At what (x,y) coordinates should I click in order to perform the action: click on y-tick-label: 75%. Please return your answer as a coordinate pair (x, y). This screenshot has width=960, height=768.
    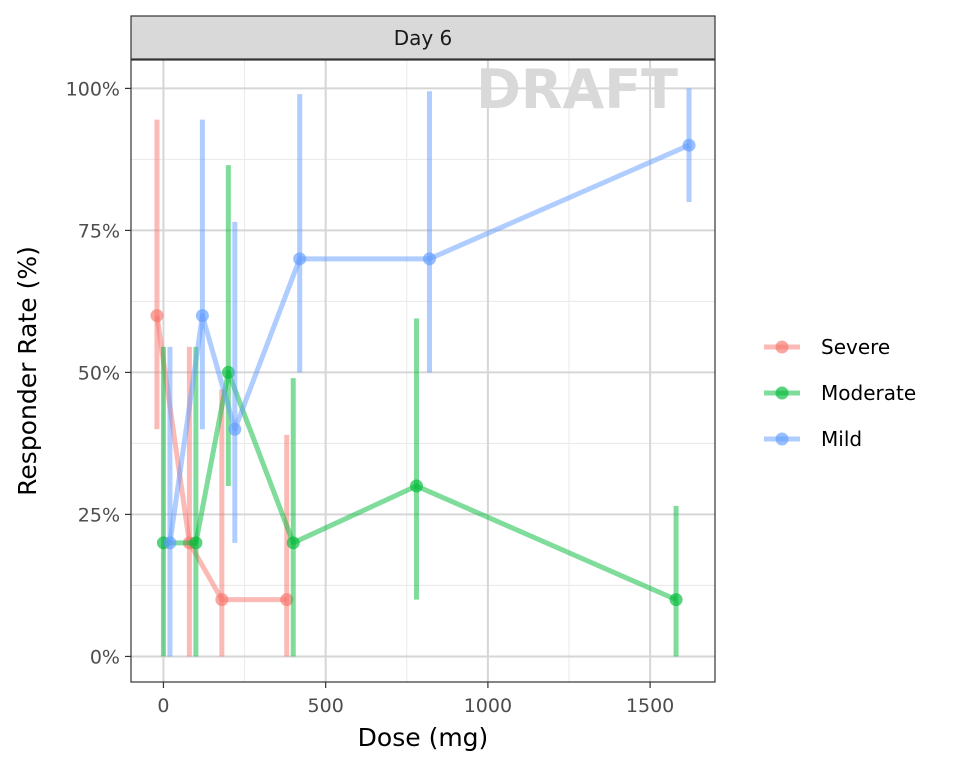
    Looking at the image, I should click on (99, 231).